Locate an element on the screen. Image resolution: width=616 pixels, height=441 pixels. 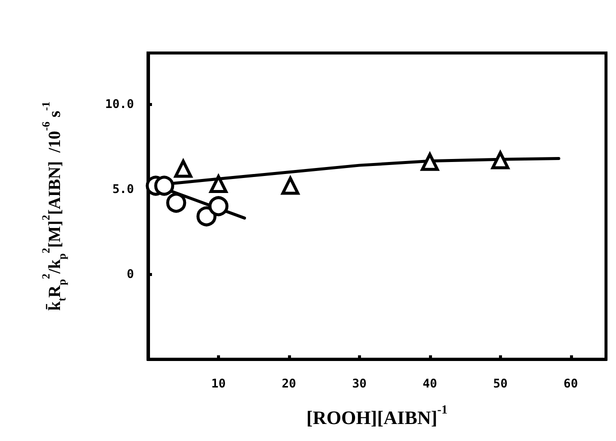
x-tick-label: 40 is located at coordinates (430, 383).